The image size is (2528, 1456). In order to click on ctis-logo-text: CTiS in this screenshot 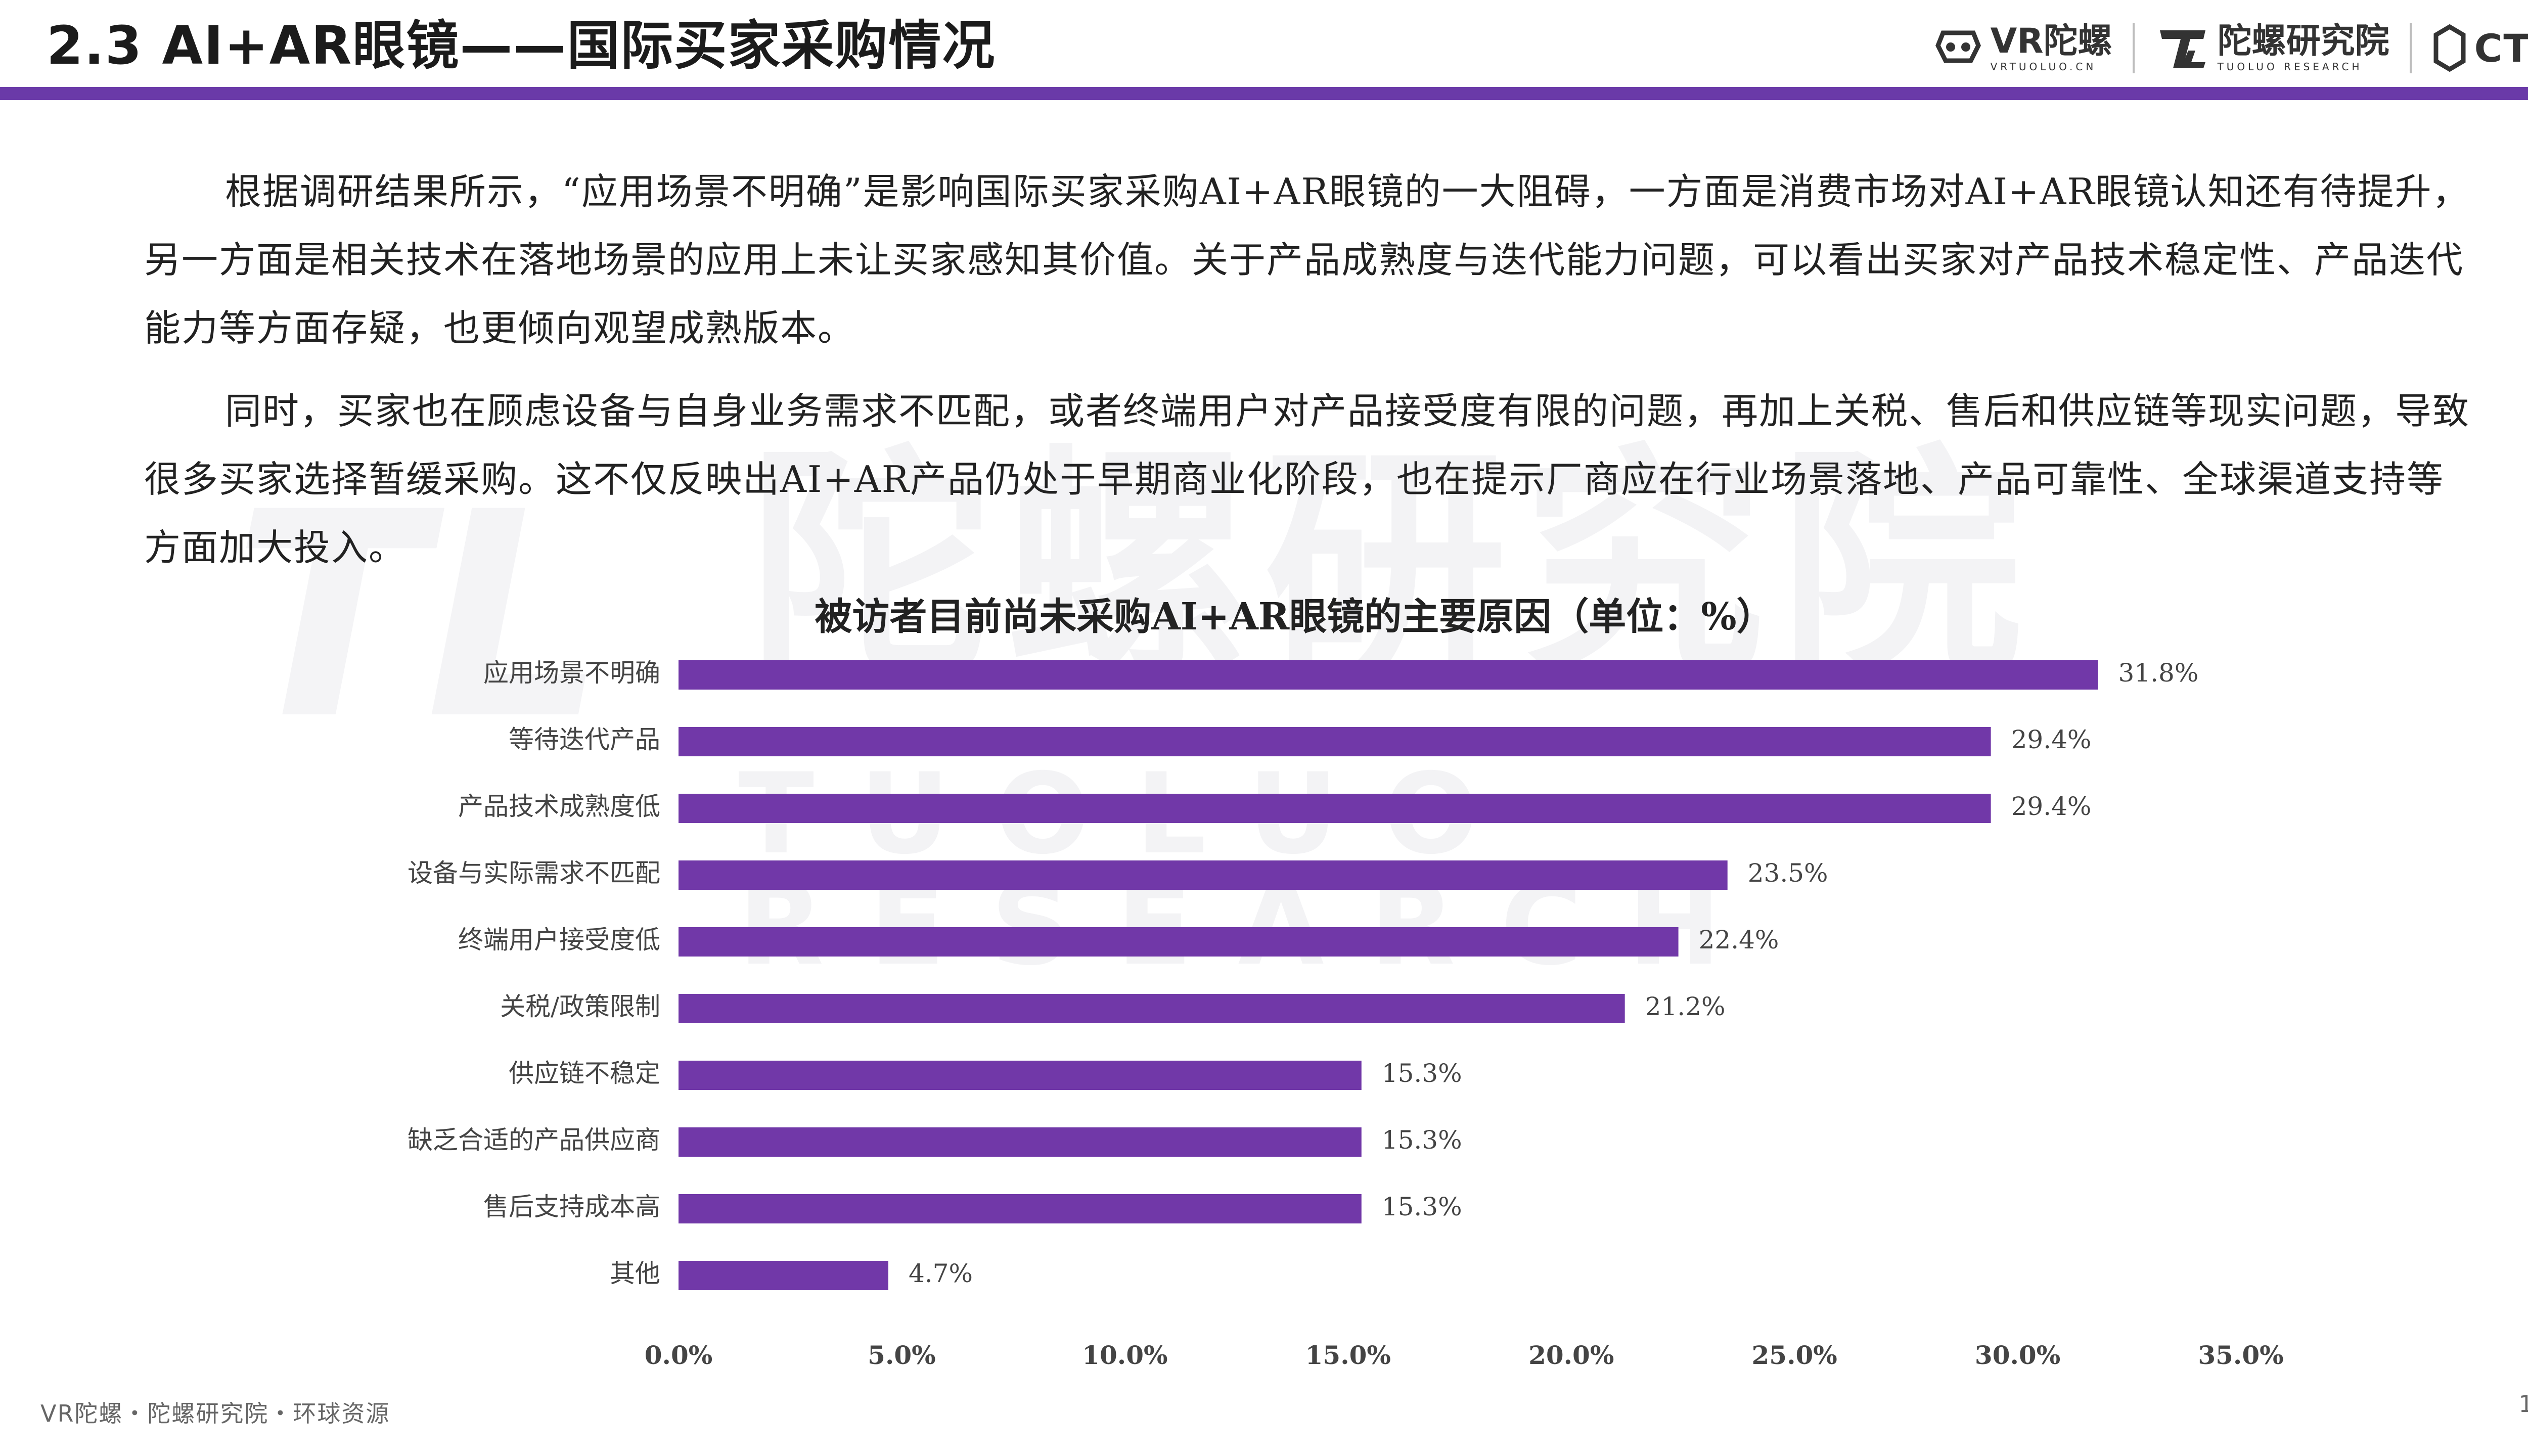, I will do `click(2501, 48)`.